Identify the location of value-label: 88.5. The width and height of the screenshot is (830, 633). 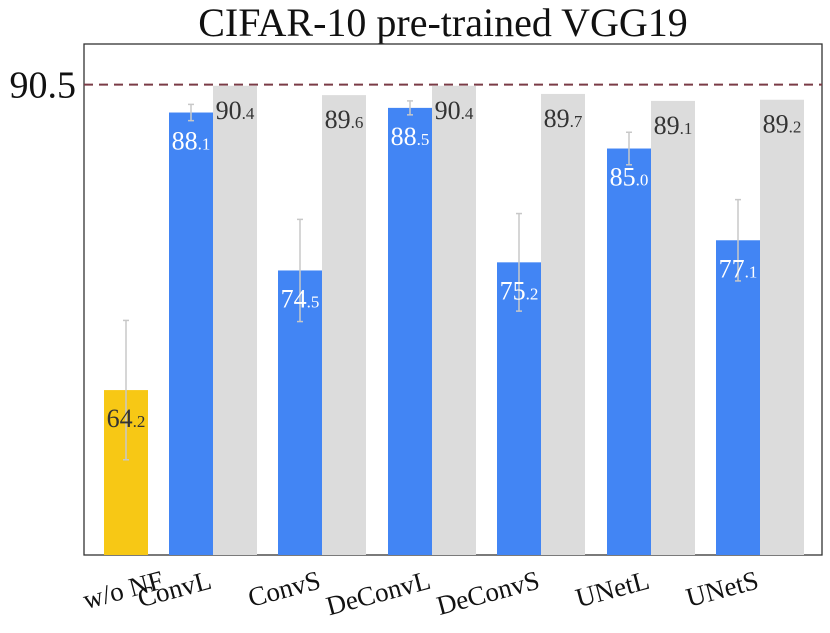
(410, 136).